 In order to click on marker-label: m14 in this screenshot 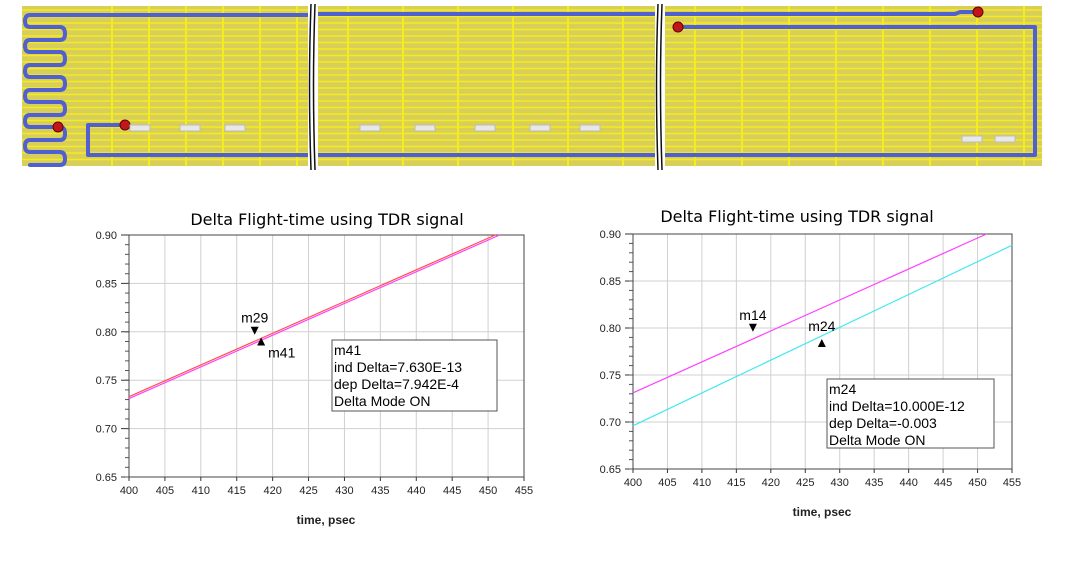, I will do `click(752, 315)`.